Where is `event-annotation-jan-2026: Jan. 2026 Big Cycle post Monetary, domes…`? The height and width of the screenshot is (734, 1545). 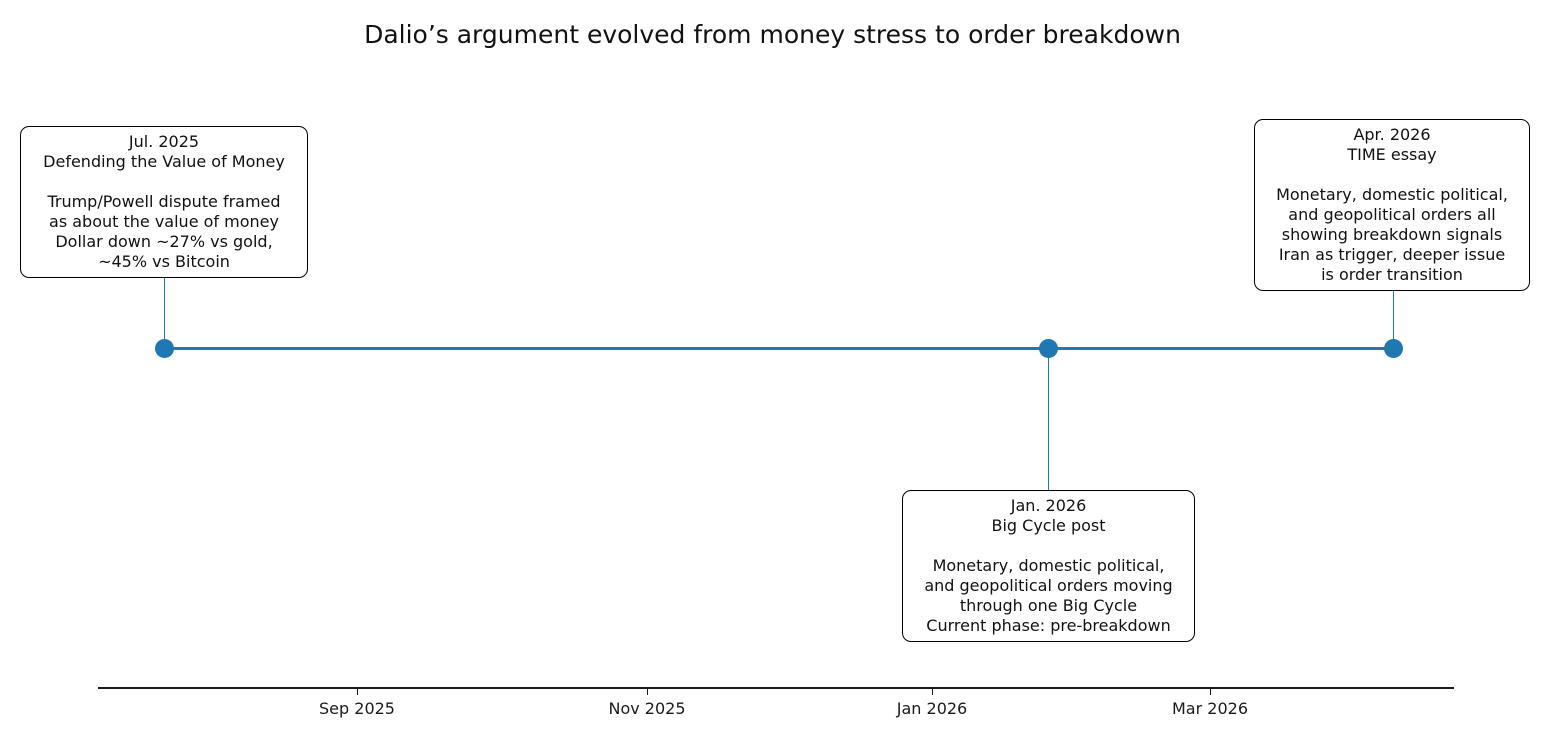 event-annotation-jan-2026: Jan. 2026 Big Cycle post Monetary, domes… is located at coordinates (1048, 566).